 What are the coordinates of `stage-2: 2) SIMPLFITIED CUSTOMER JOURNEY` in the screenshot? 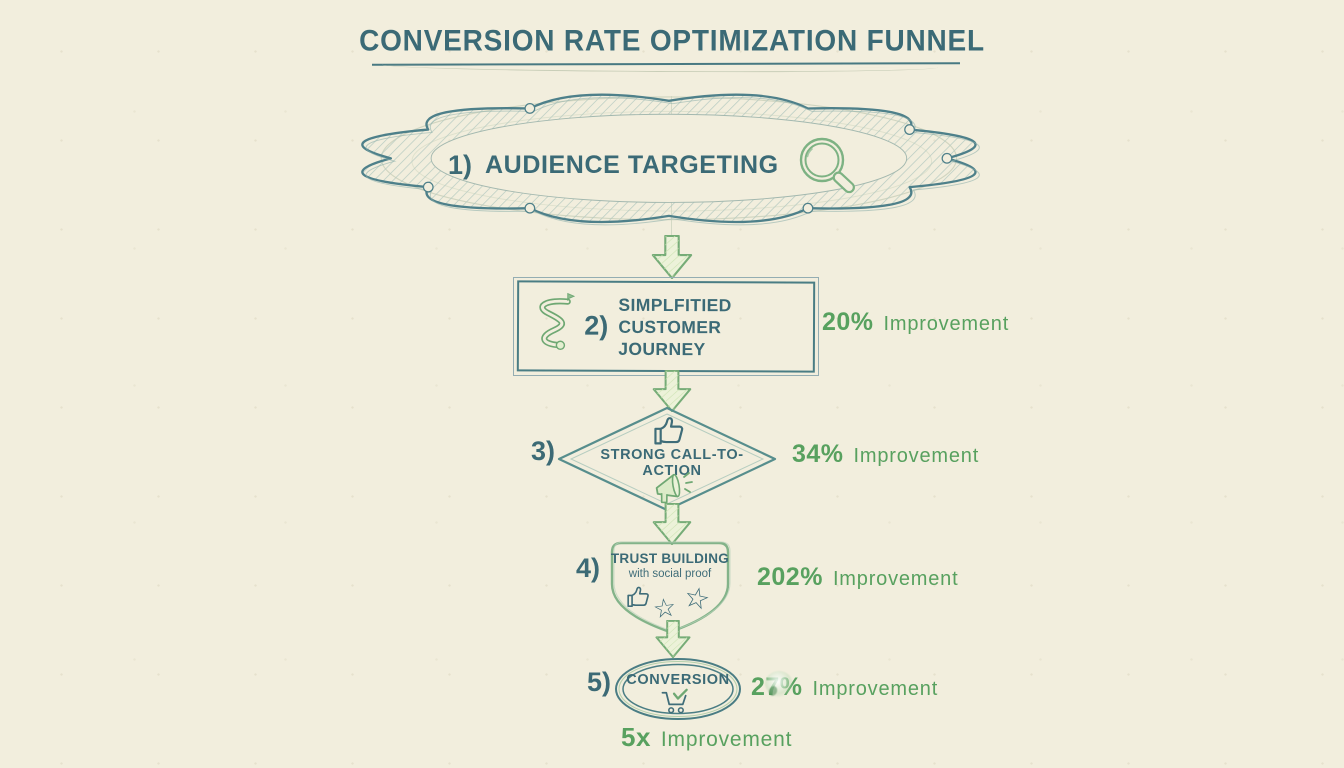 It's located at (666, 326).